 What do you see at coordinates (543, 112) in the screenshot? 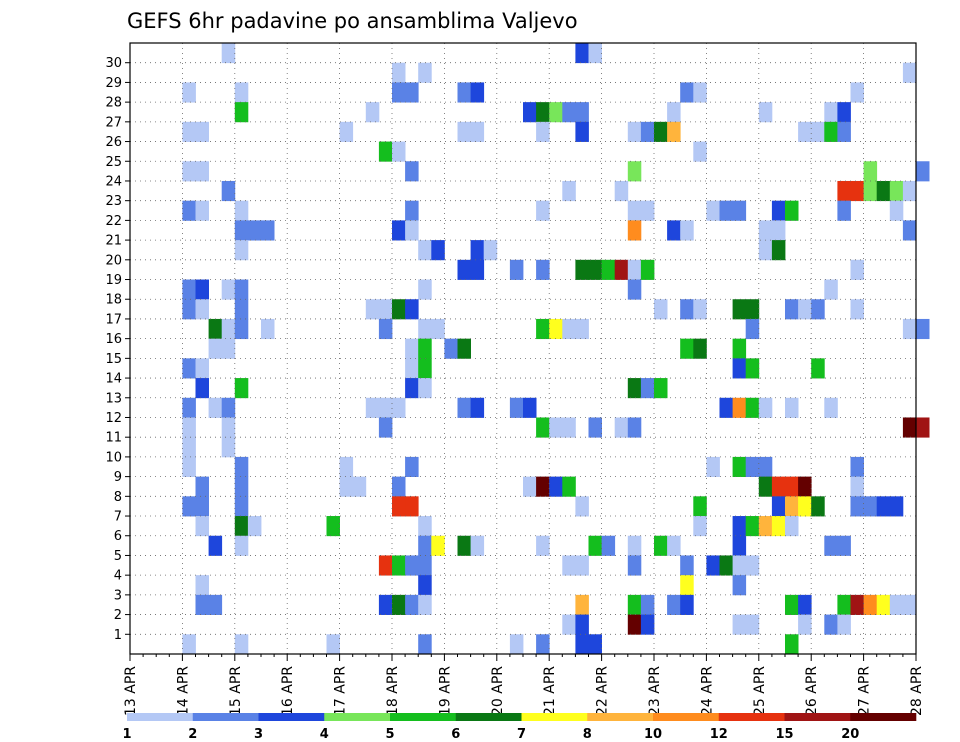
I see `cell-m27-t31` at bounding box center [543, 112].